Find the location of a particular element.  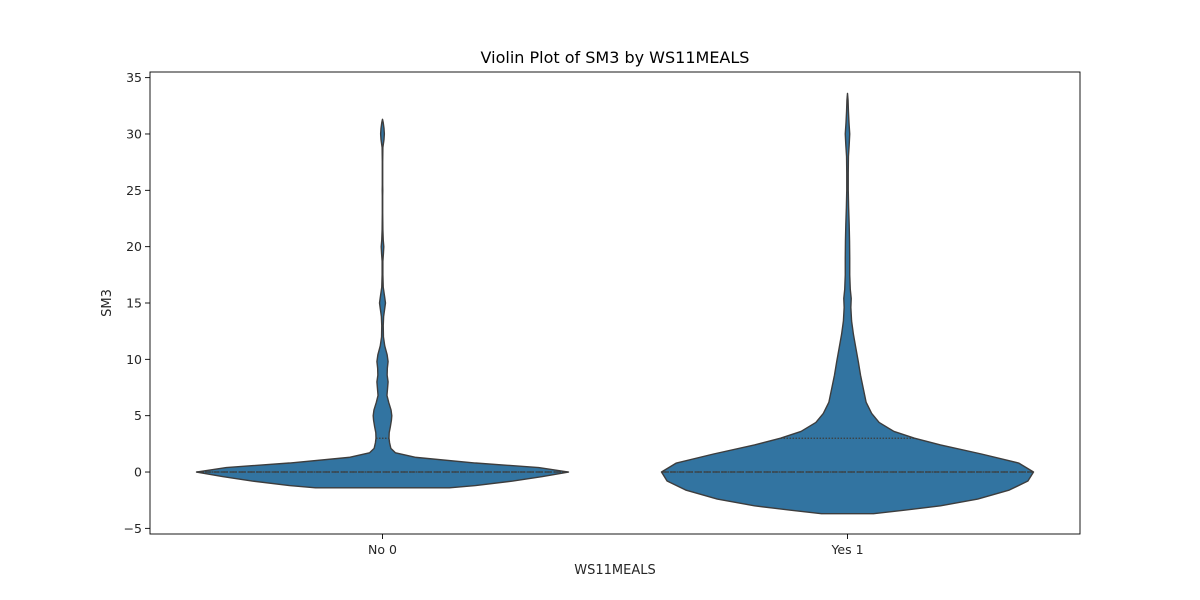

y-tick-label: 25 is located at coordinates (134, 190).